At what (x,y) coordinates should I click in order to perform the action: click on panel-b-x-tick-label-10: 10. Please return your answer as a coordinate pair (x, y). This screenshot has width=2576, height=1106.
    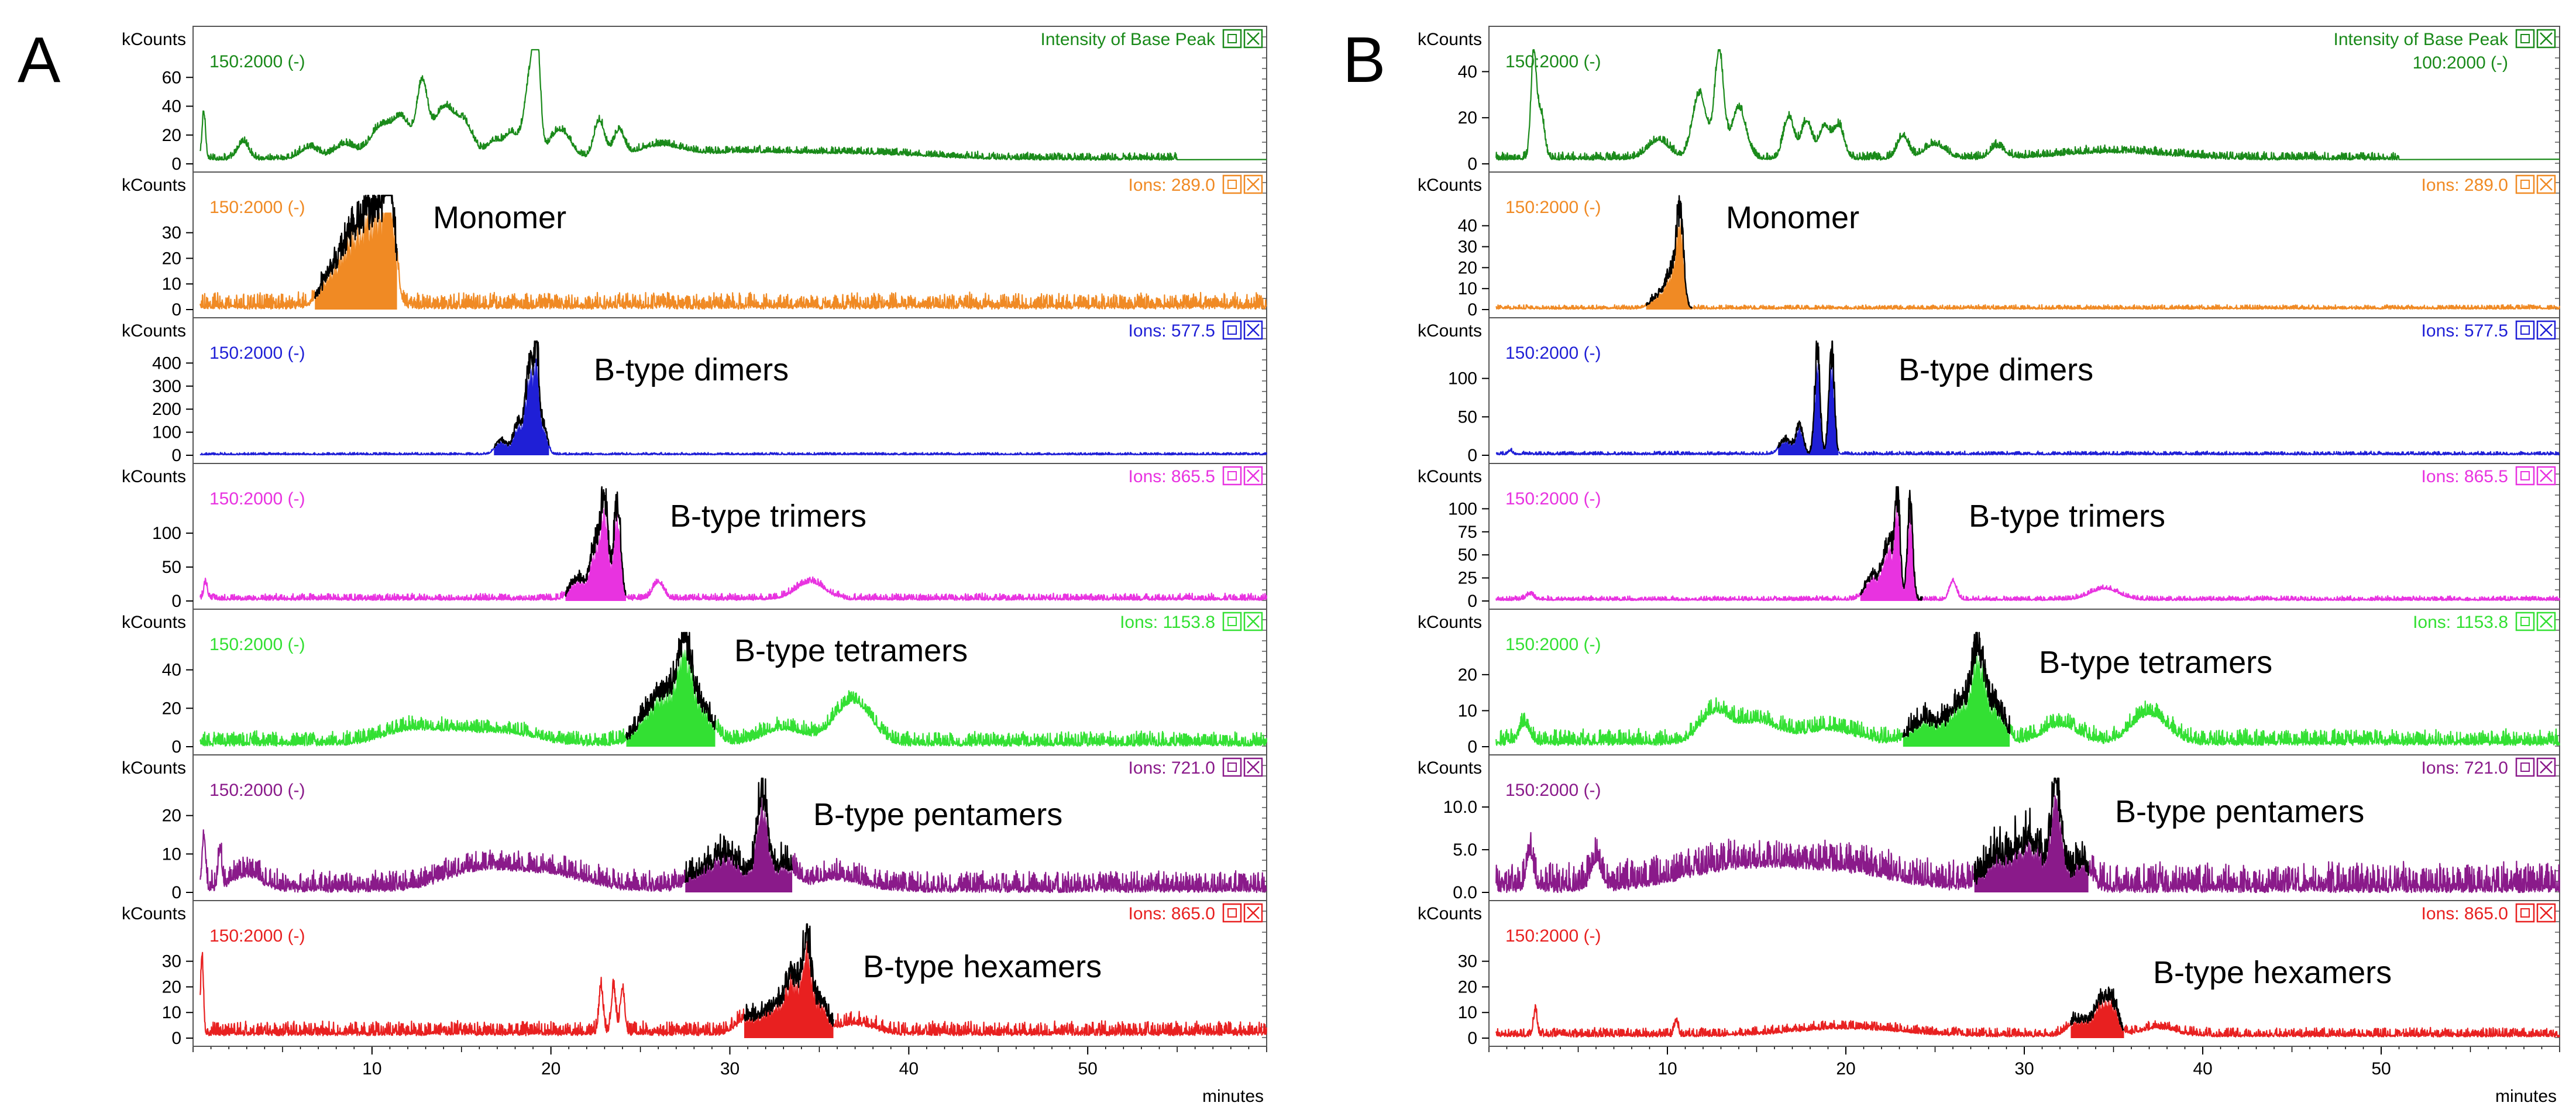
    Looking at the image, I should click on (1667, 1068).